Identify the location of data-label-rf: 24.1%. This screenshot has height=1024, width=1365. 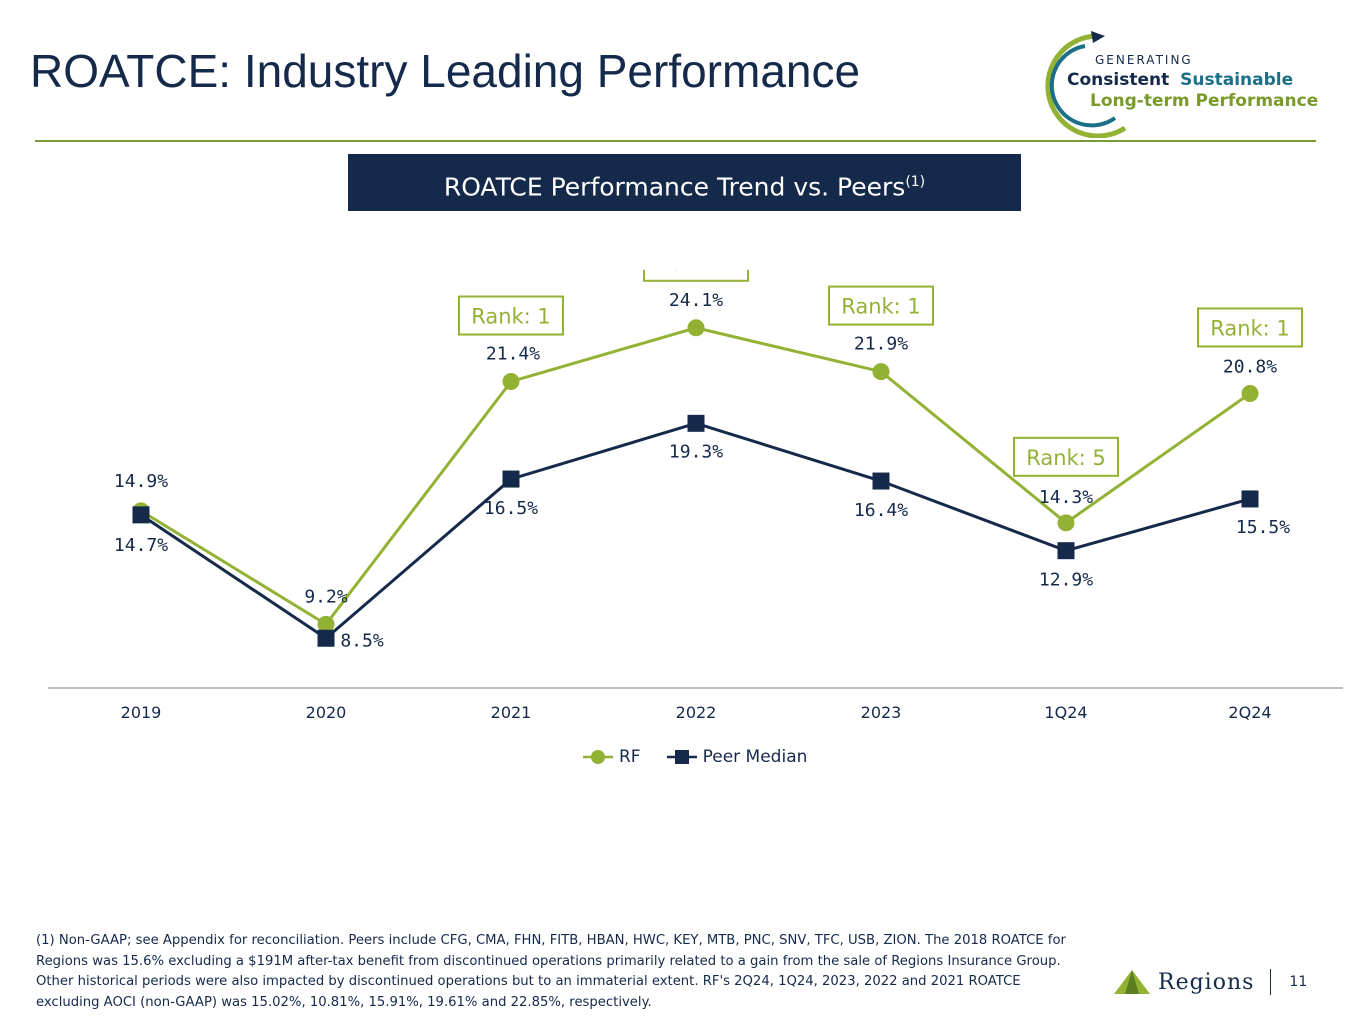
(696, 300).